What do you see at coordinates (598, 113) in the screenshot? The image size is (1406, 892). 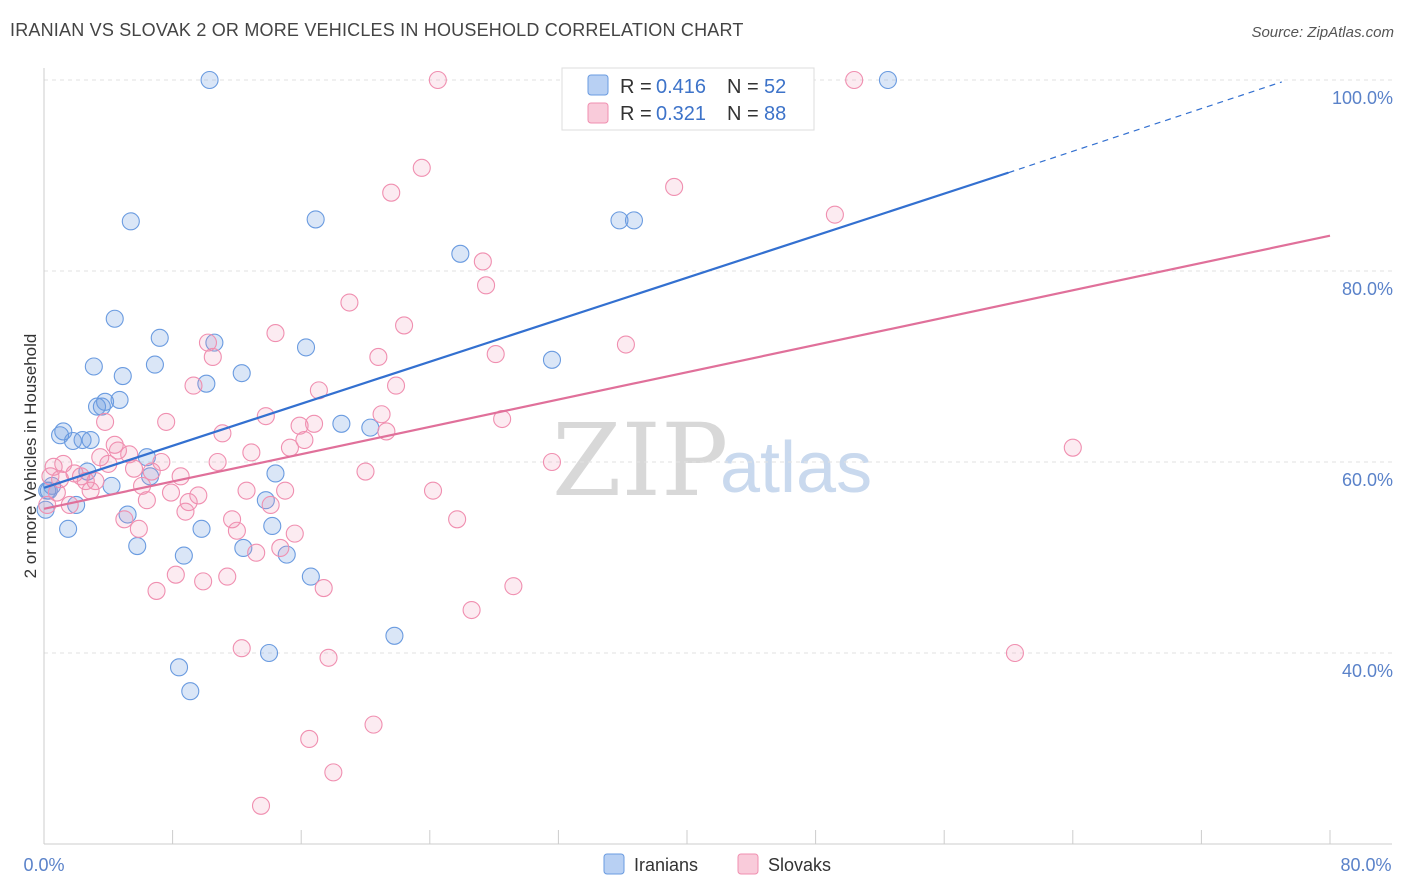 I see `legend-swatch-slovaks` at bounding box center [598, 113].